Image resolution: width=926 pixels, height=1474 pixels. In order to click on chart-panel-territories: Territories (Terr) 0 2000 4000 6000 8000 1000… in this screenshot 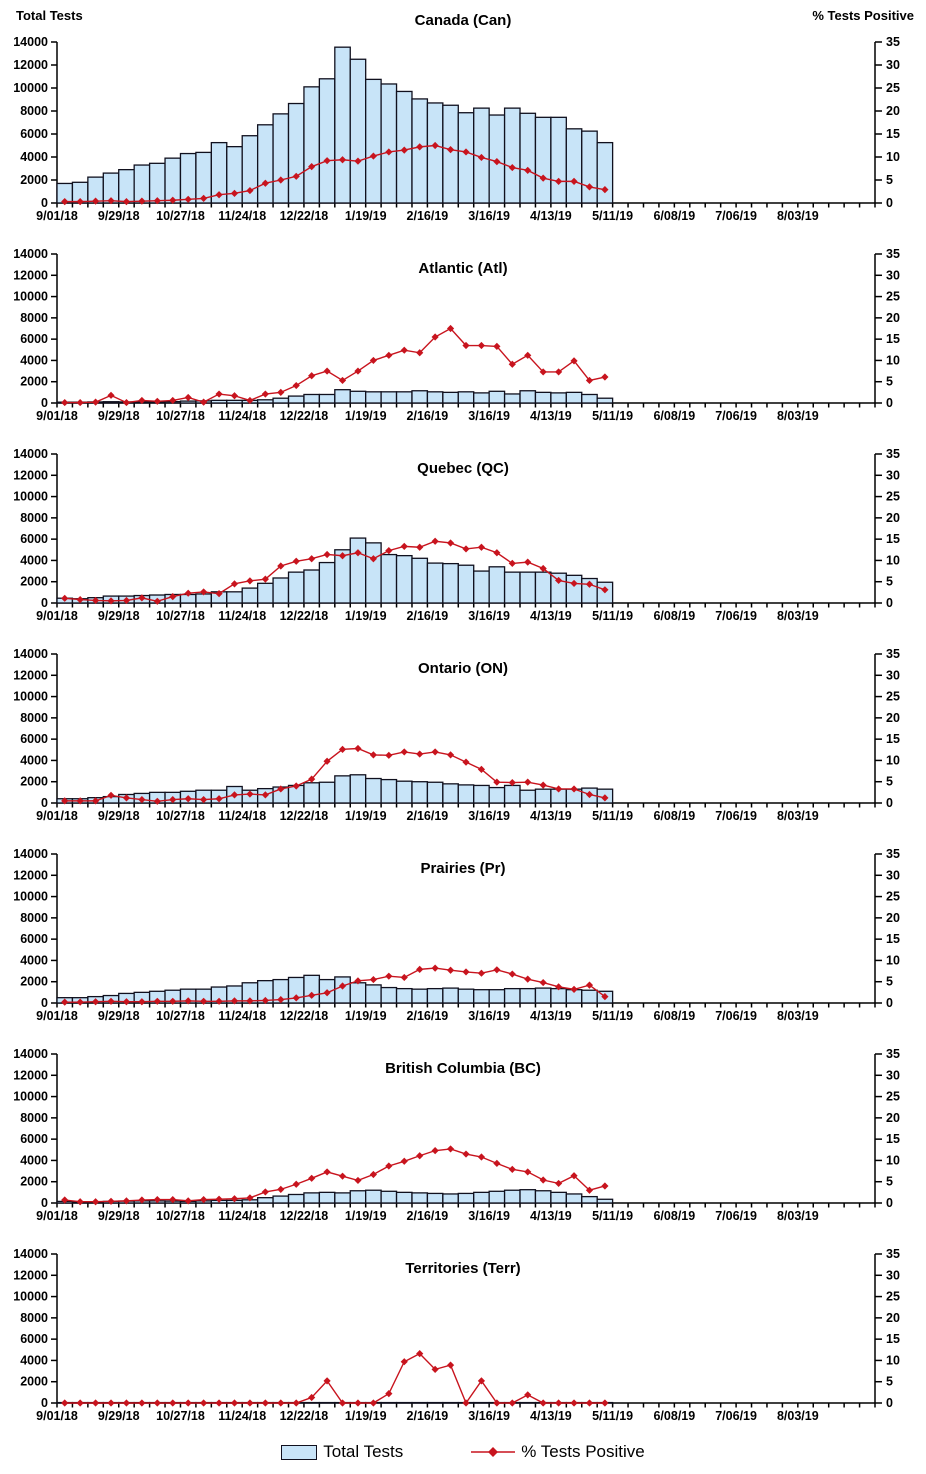, I will do `click(463, 1330)`.